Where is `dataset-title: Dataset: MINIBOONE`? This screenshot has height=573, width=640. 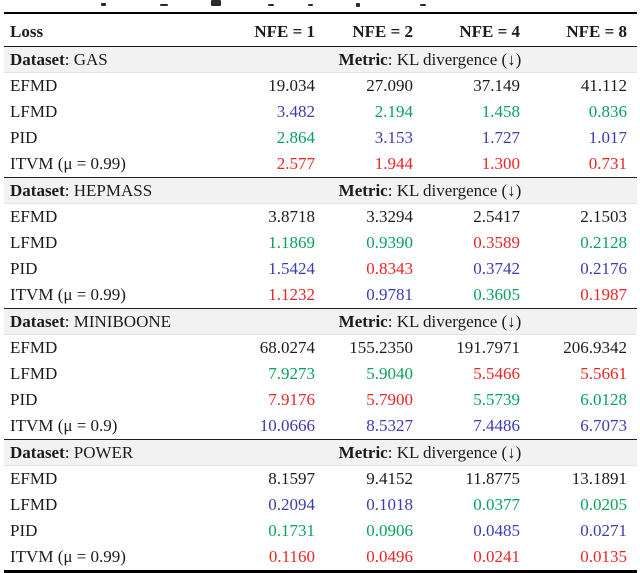 dataset-title: Dataset: MINIBOONE is located at coordinates (120, 322).